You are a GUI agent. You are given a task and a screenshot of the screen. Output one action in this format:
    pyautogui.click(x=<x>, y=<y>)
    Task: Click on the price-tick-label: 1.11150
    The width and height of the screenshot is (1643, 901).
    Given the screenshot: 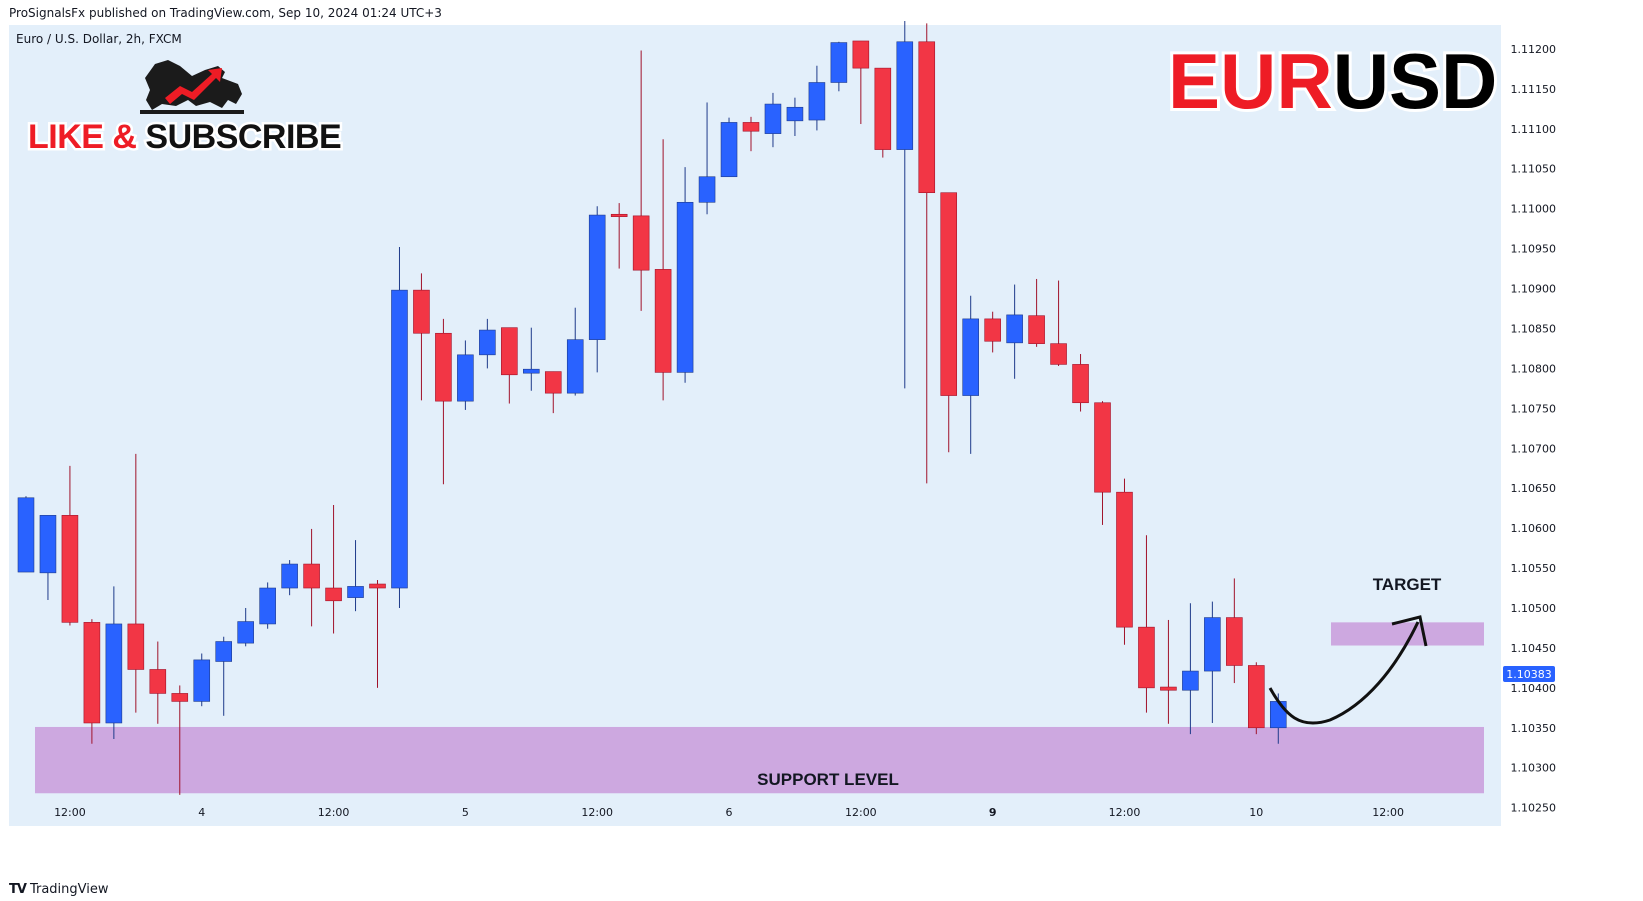 What is the action you would take?
    pyautogui.click(x=1534, y=89)
    